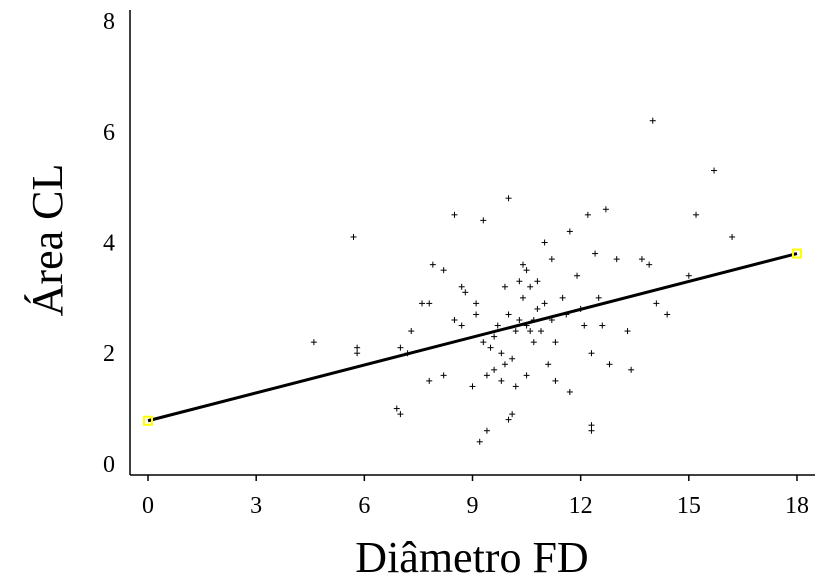  I want to click on x-tick-label: 6, so click(364, 506).